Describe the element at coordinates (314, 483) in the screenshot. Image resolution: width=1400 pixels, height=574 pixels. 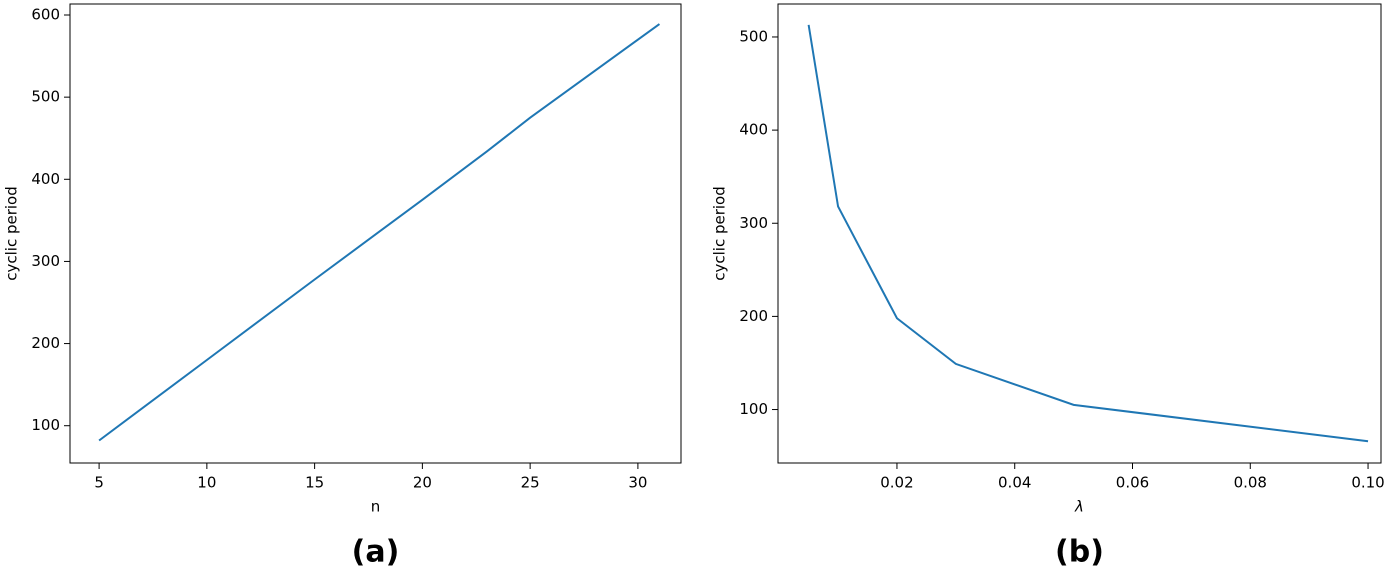
I see `x-tick-label: 15` at that location.